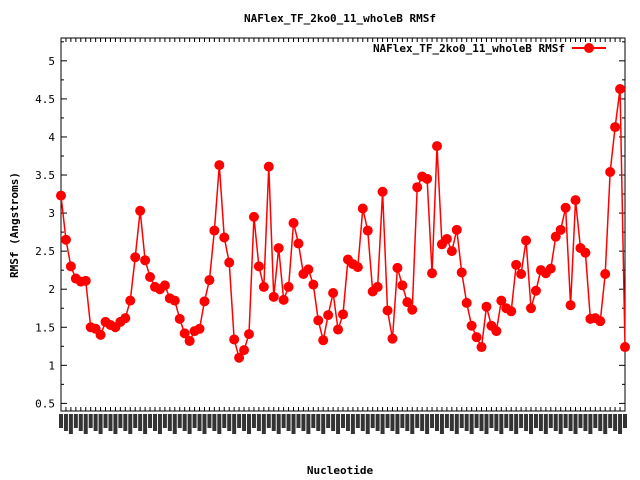 The height and width of the screenshot is (480, 640). I want to click on y-tick-label: 2.5, so click(45, 251).